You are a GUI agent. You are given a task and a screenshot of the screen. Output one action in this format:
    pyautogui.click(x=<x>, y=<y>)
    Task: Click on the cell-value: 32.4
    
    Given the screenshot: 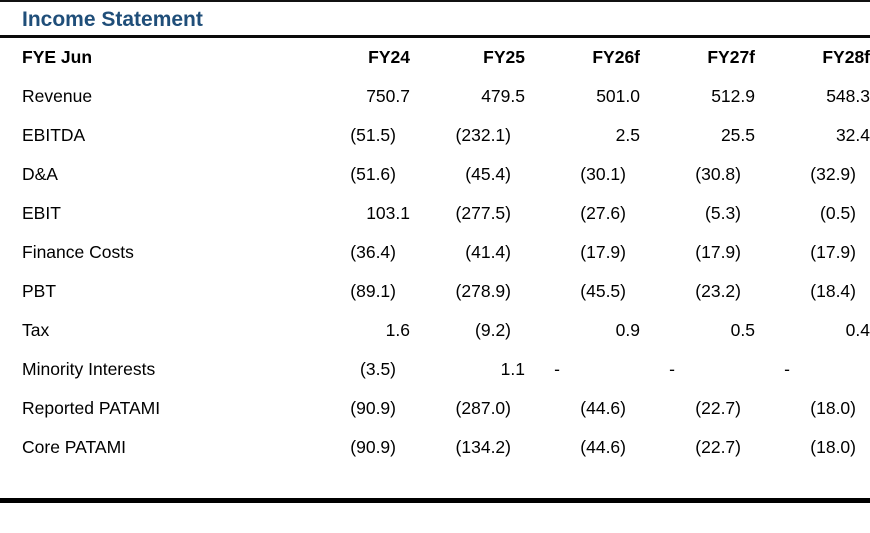 What is the action you would take?
    pyautogui.click(x=852, y=135)
    